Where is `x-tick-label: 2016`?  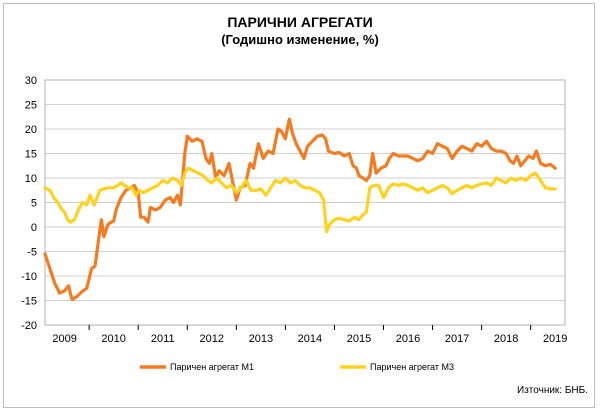 x-tick-label: 2016 is located at coordinates (408, 339).